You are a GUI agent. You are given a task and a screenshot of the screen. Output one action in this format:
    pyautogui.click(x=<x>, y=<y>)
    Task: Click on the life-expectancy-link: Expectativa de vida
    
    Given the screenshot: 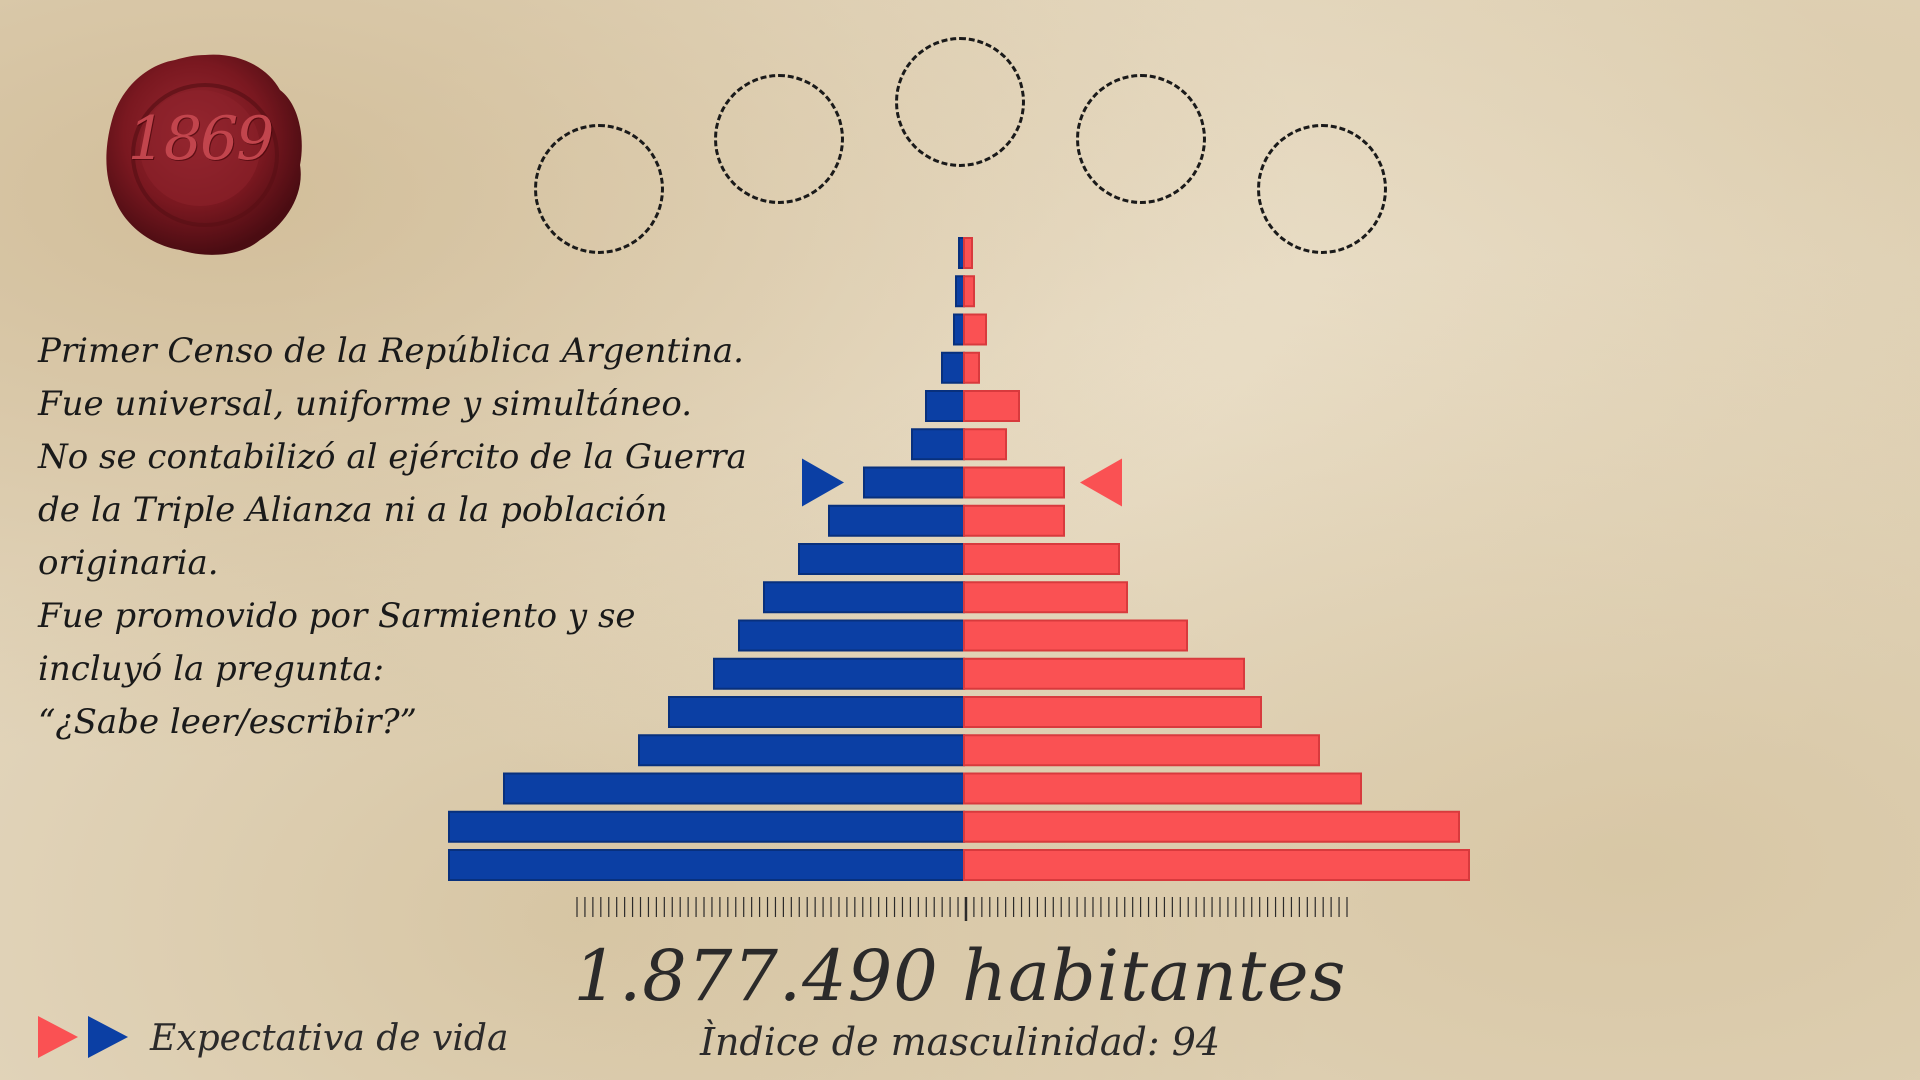 What is the action you would take?
    pyautogui.click(x=329, y=1038)
    